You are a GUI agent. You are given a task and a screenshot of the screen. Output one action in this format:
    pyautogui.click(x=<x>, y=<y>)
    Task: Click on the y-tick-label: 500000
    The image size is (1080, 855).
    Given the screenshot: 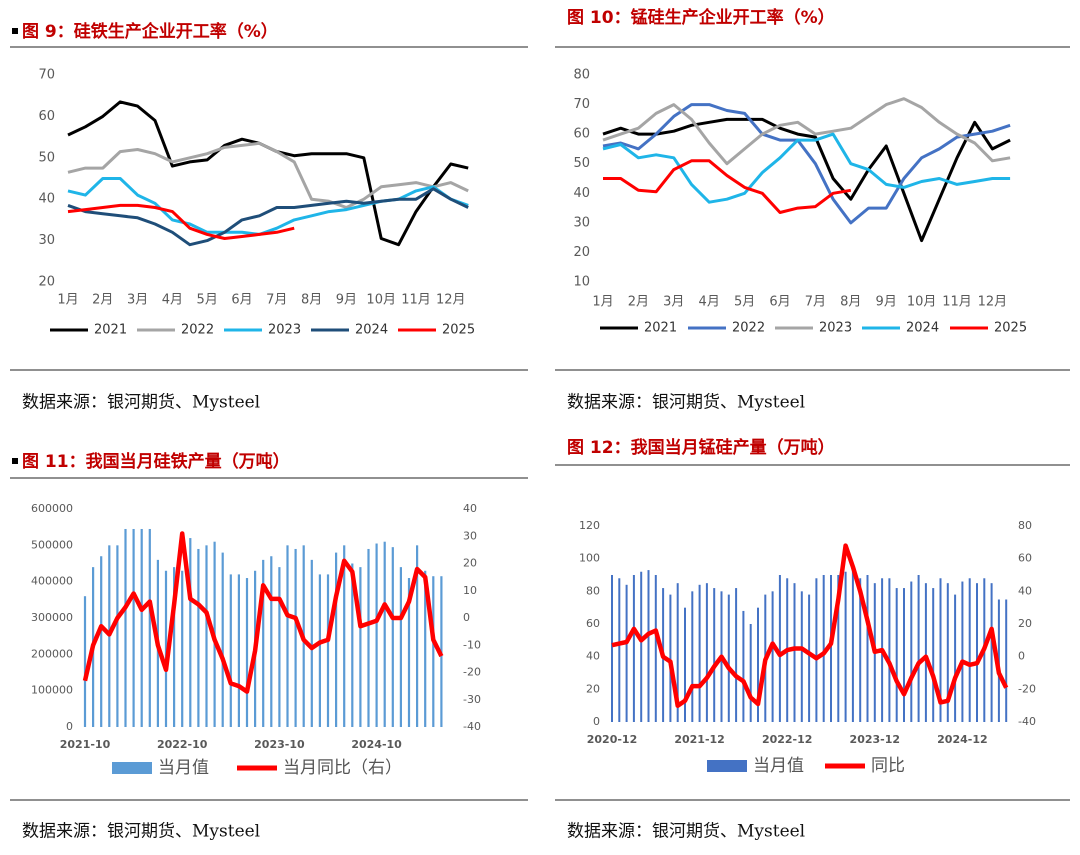 What is the action you would take?
    pyautogui.click(x=52, y=544)
    